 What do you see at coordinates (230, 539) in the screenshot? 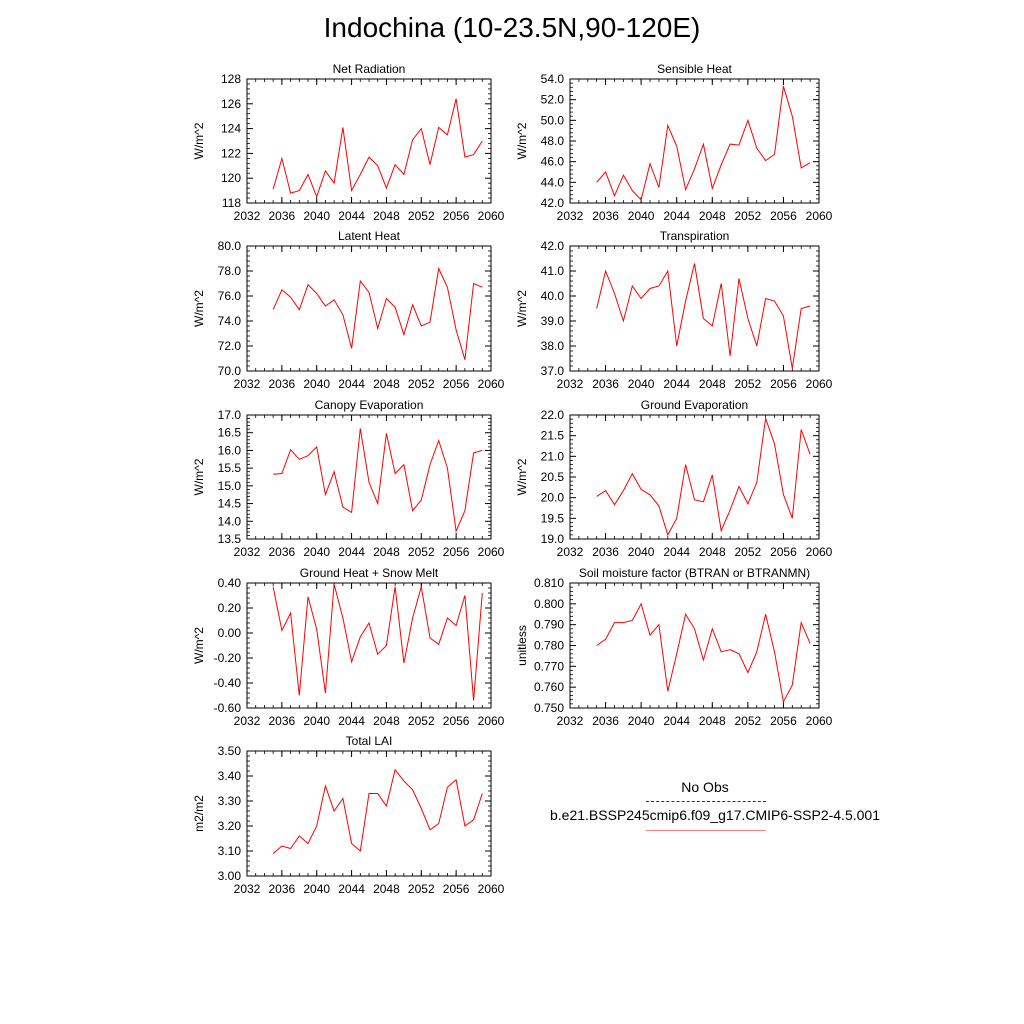
I see `y-tick-label: 13.5` at bounding box center [230, 539].